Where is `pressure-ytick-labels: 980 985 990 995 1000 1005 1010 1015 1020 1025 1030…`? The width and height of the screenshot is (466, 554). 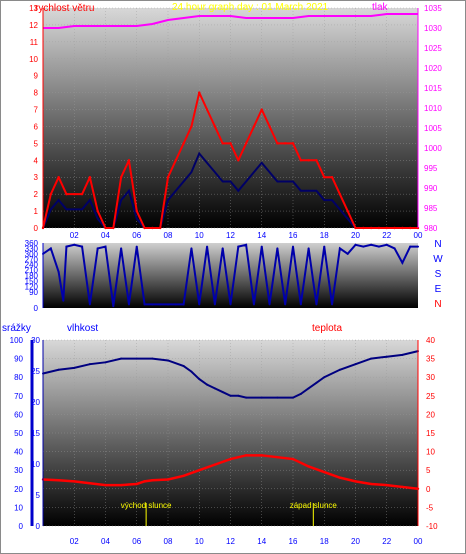
pressure-ytick-labels: 980 985 990 995 1000 1005 1010 1015 1020 1025 1030… is located at coordinates (433, 118).